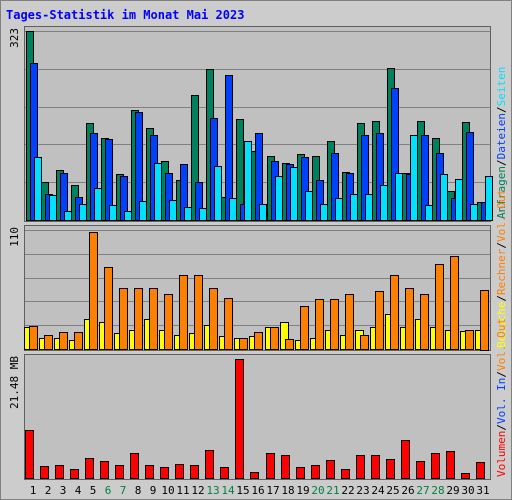 The image size is (512, 500). I want to click on day-label: 18, so click(287, 490).